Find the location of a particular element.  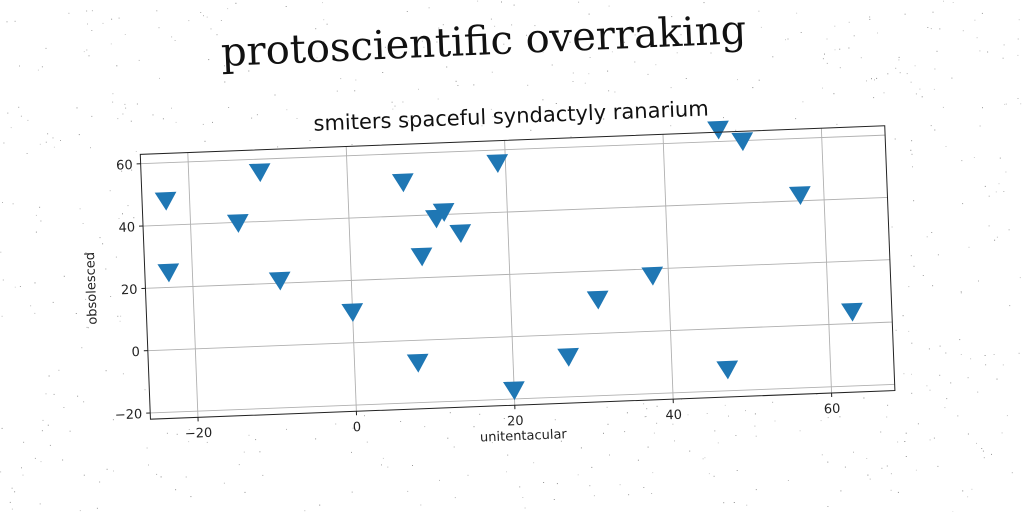

y-tick-label: 0 is located at coordinates (135, 352).